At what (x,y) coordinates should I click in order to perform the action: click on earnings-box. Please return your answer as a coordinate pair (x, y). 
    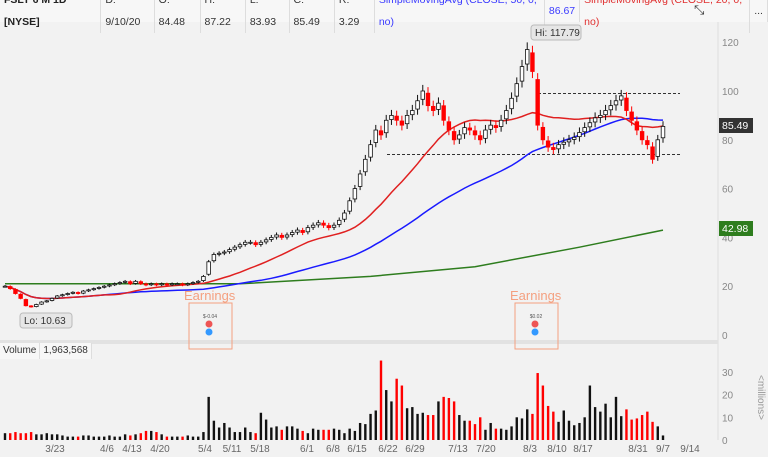
    Looking at the image, I should click on (210, 326).